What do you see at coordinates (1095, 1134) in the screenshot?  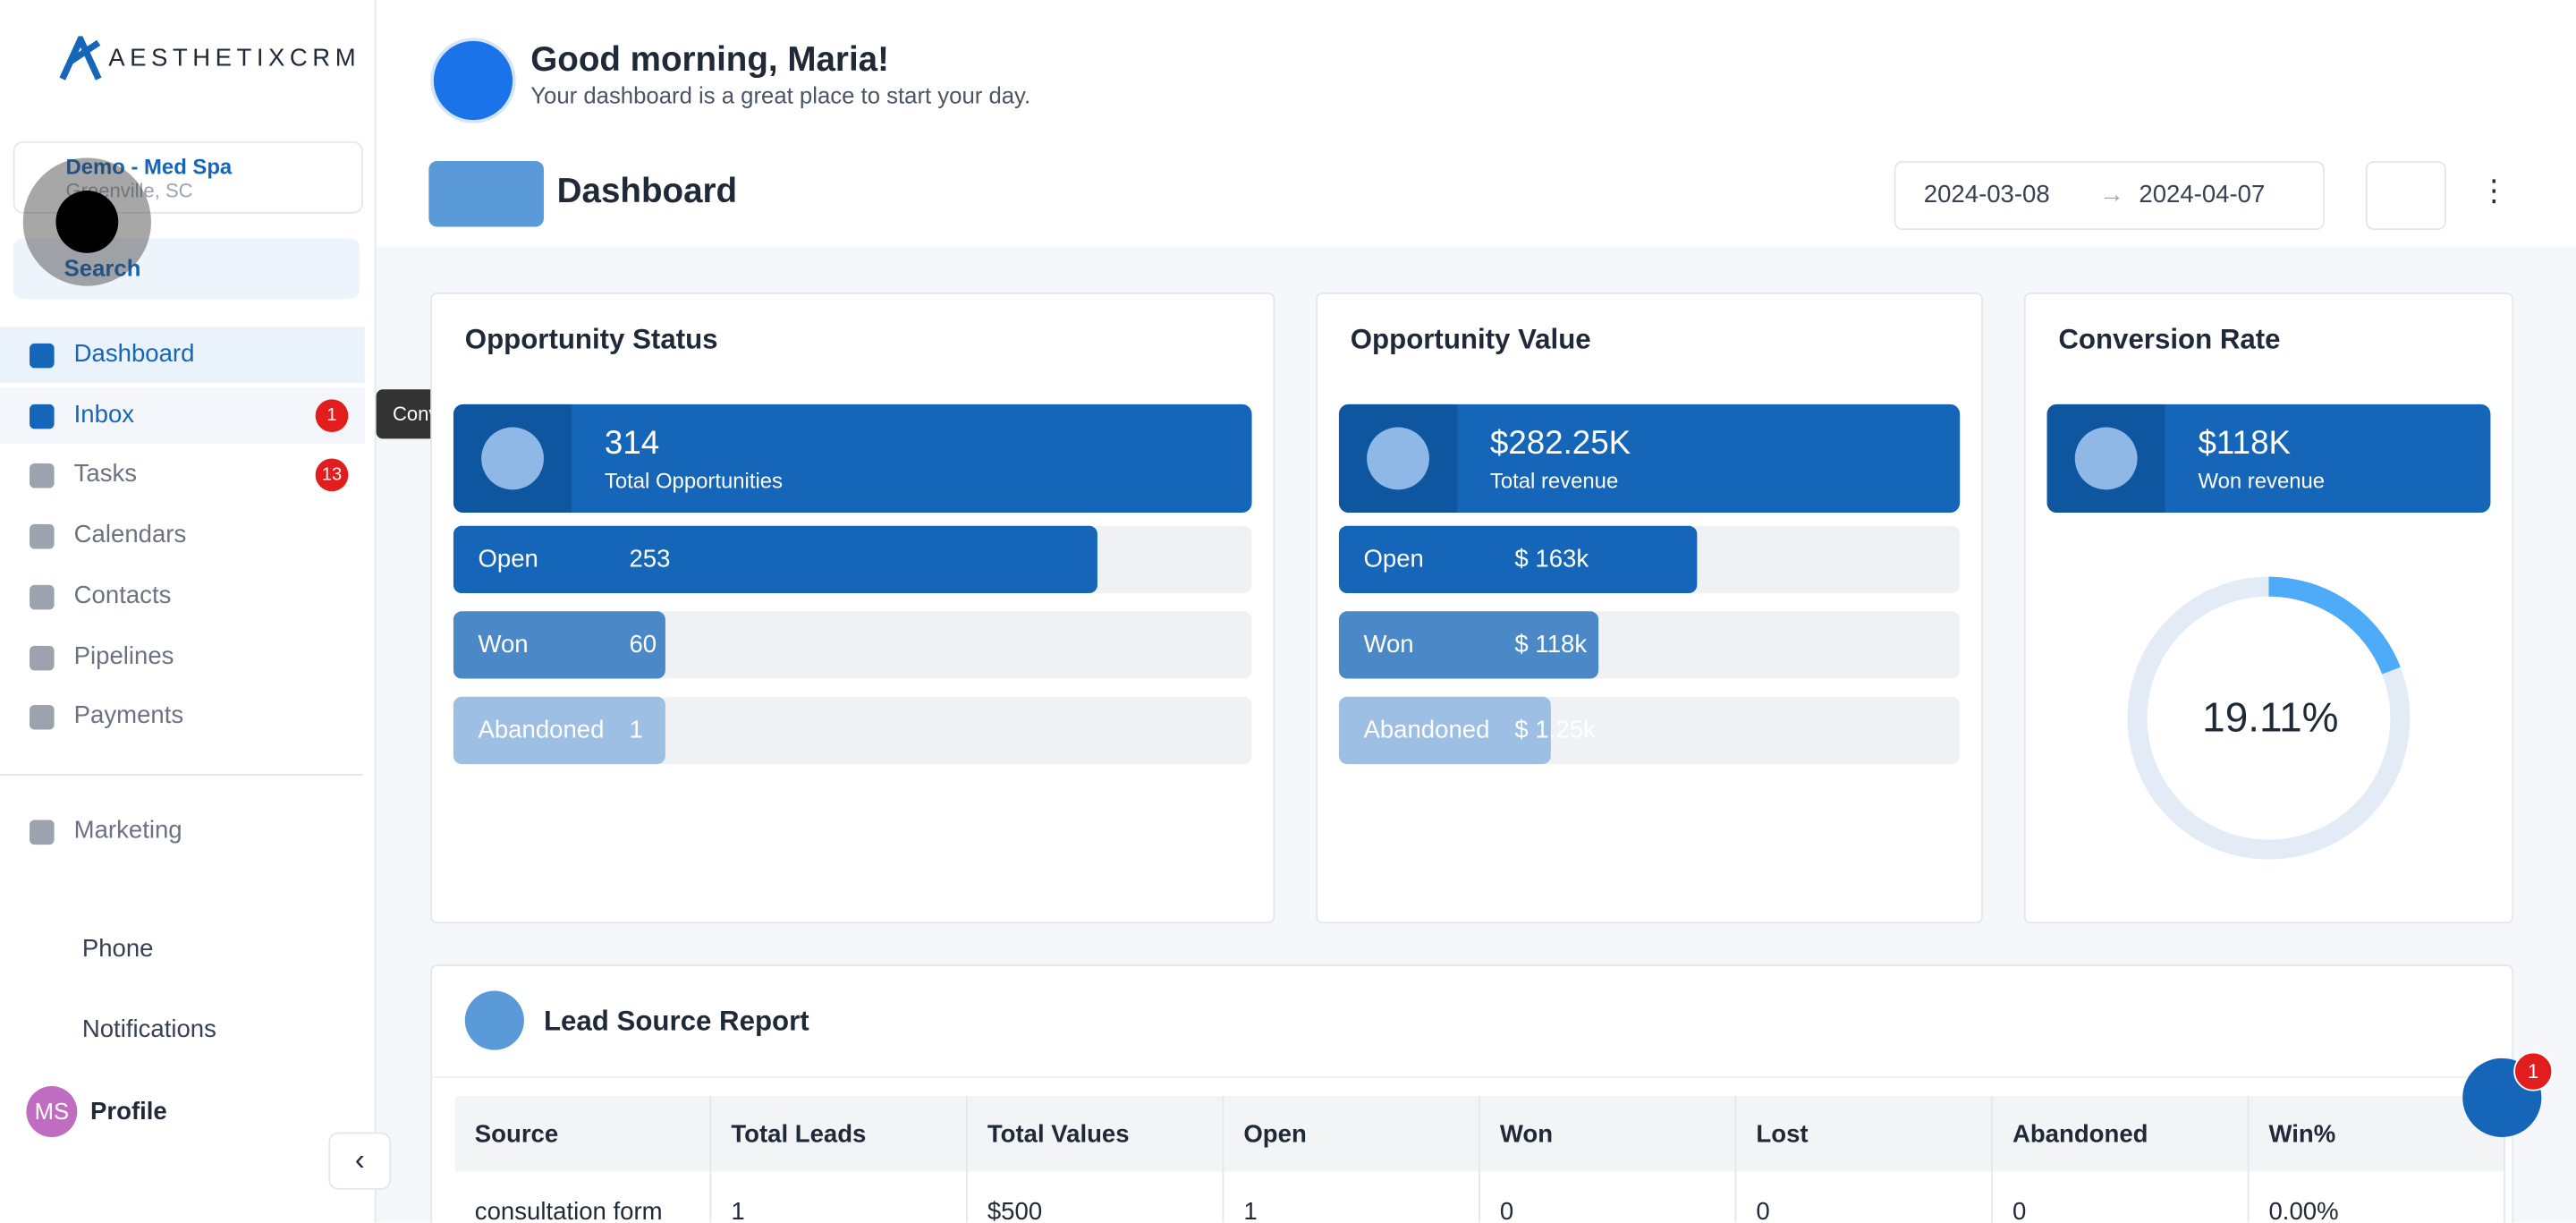 I see `column-header: Total Values` at bounding box center [1095, 1134].